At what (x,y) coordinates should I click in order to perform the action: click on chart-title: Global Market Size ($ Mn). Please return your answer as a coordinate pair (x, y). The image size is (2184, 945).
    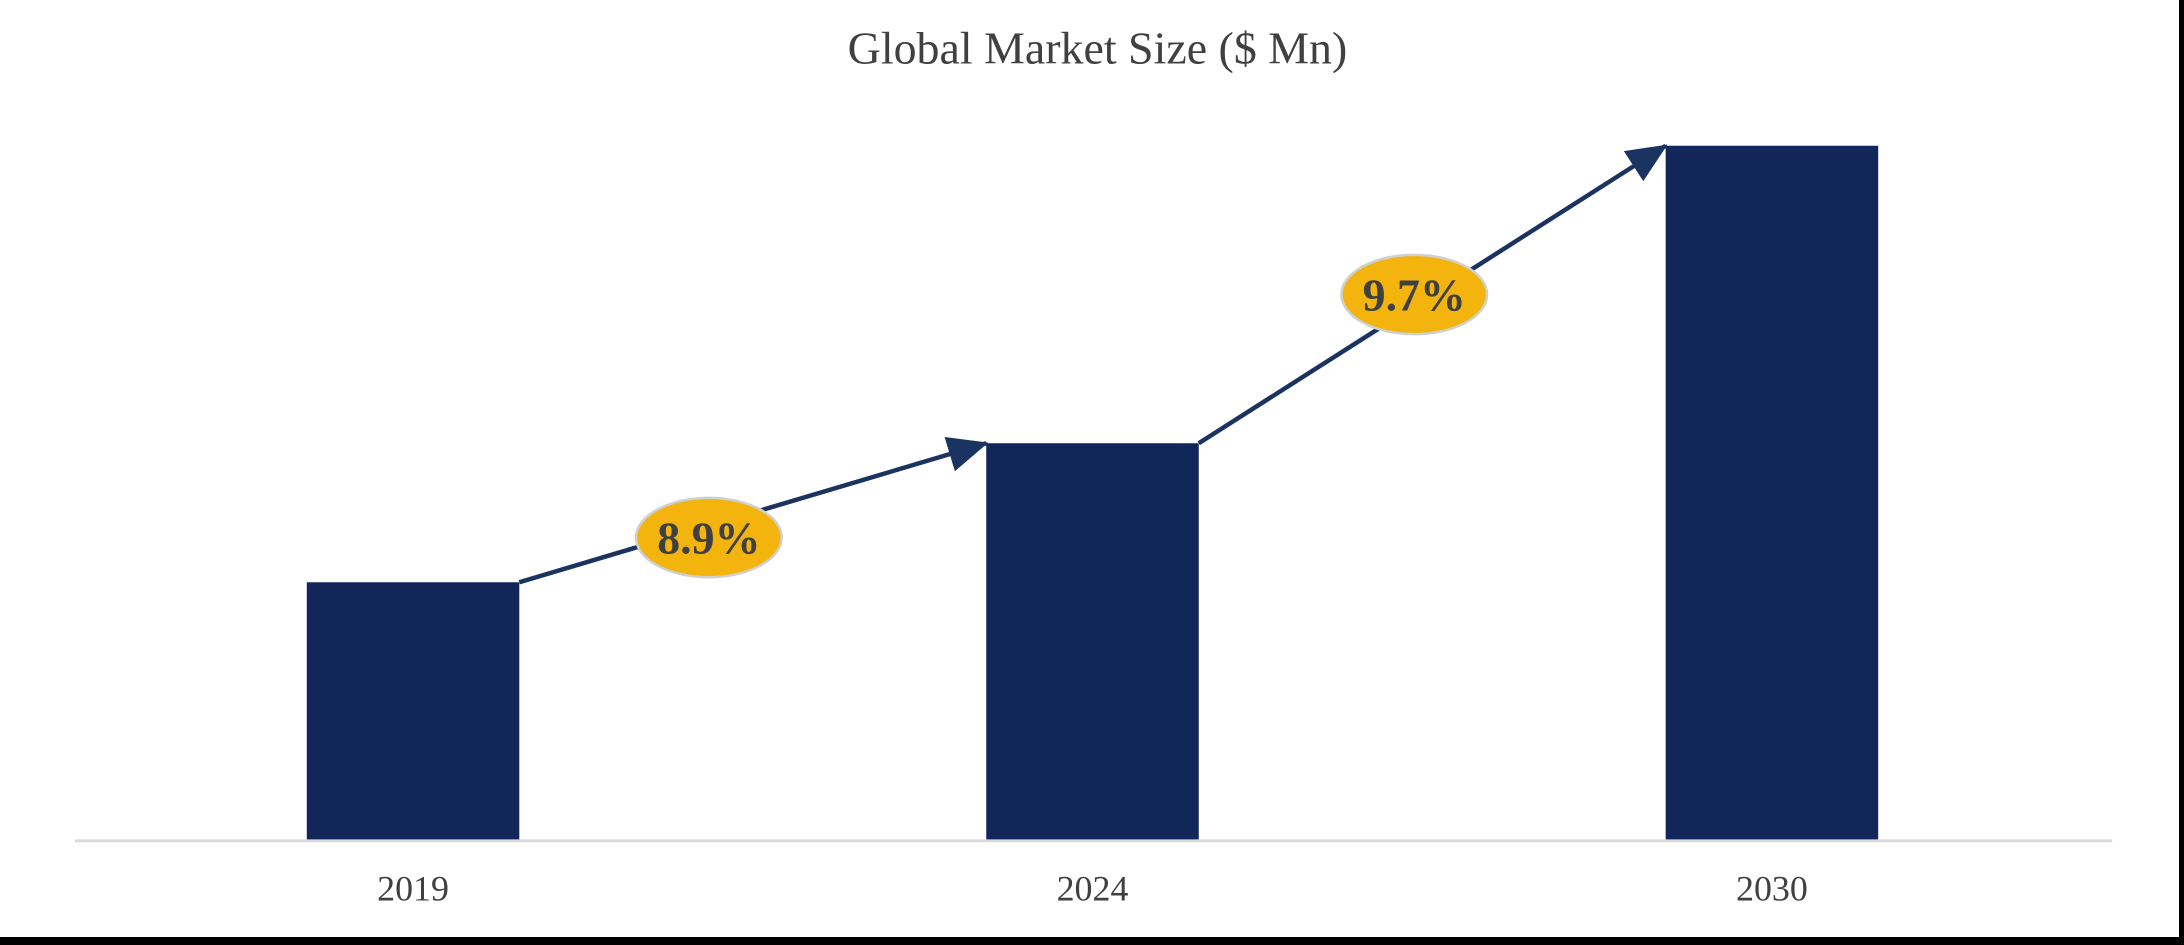
    Looking at the image, I should click on (1098, 48).